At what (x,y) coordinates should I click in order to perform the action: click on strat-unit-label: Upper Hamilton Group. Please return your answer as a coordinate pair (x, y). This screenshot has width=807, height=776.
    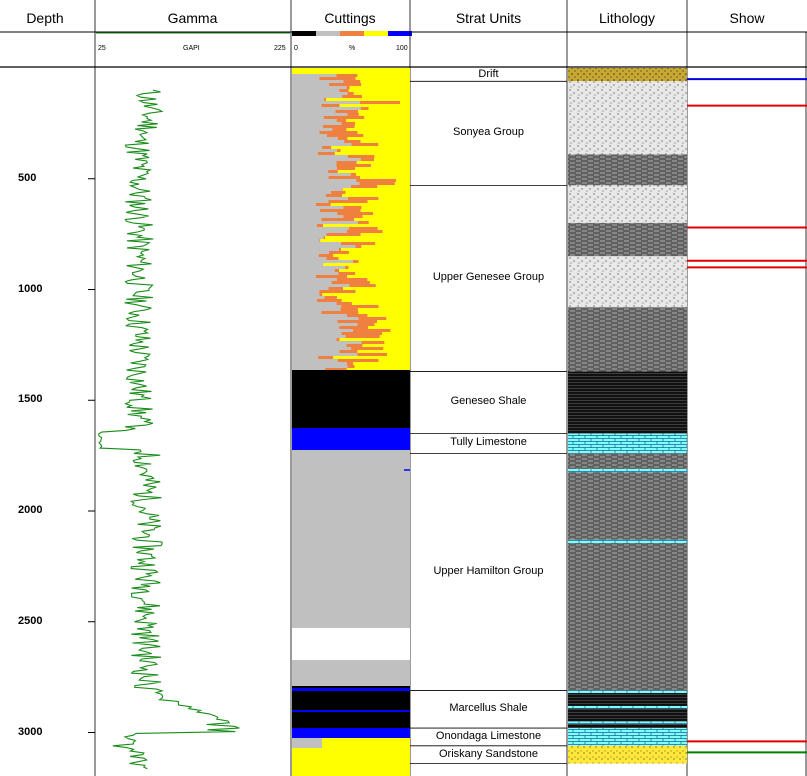
    Looking at the image, I should click on (488, 570).